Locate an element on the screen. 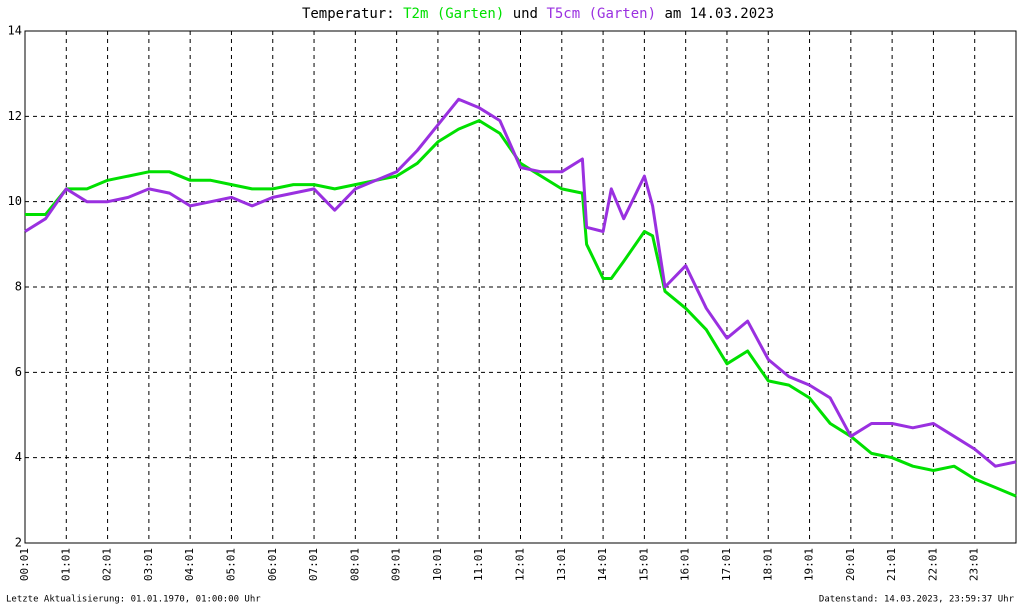 The width and height of the screenshot is (1020, 610). y-tick-label: 2 is located at coordinates (18, 543).